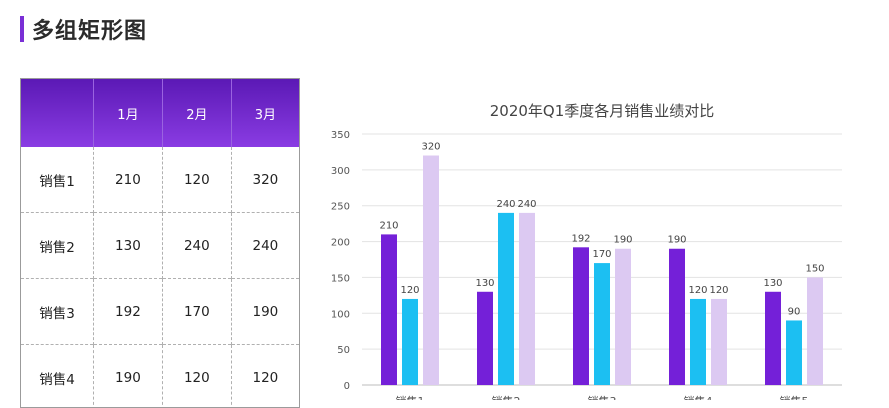 This screenshot has height=408, width=889. I want to click on y-tick-label: 250, so click(340, 207).